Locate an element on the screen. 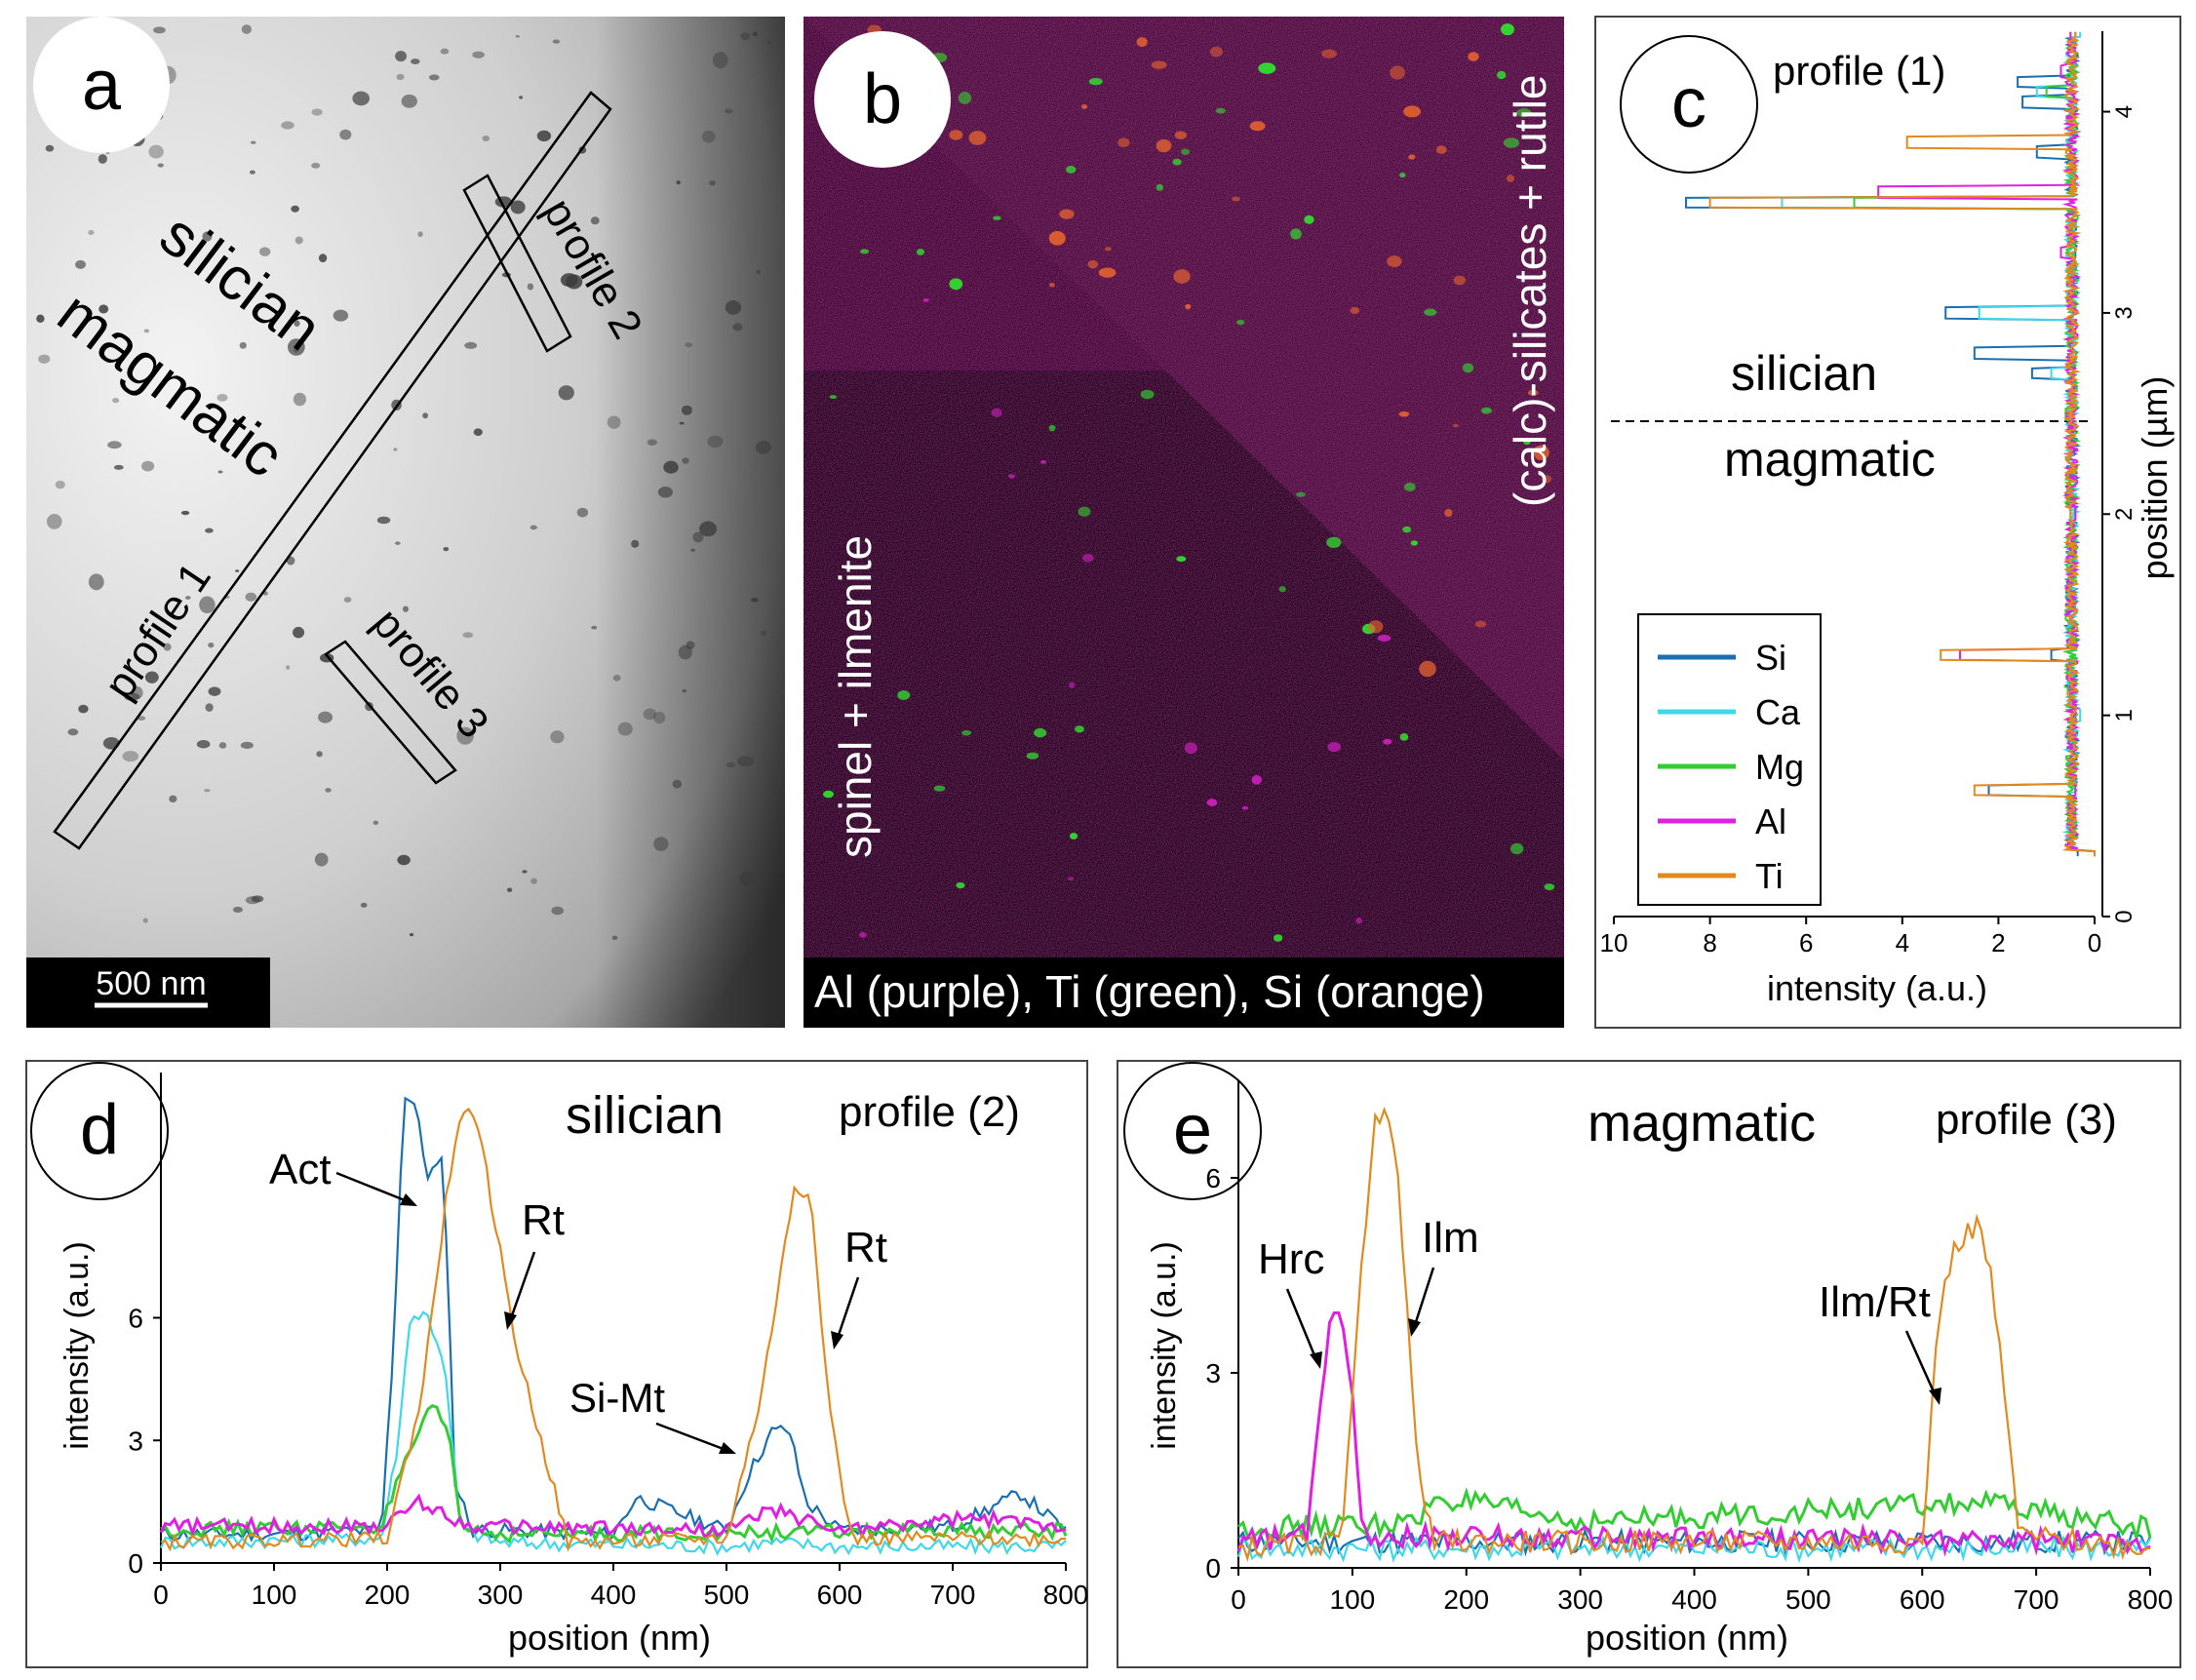 This screenshot has height=1680, width=2196. annotation-ilm-rt: Ilm/Rt is located at coordinates (1875, 1302).